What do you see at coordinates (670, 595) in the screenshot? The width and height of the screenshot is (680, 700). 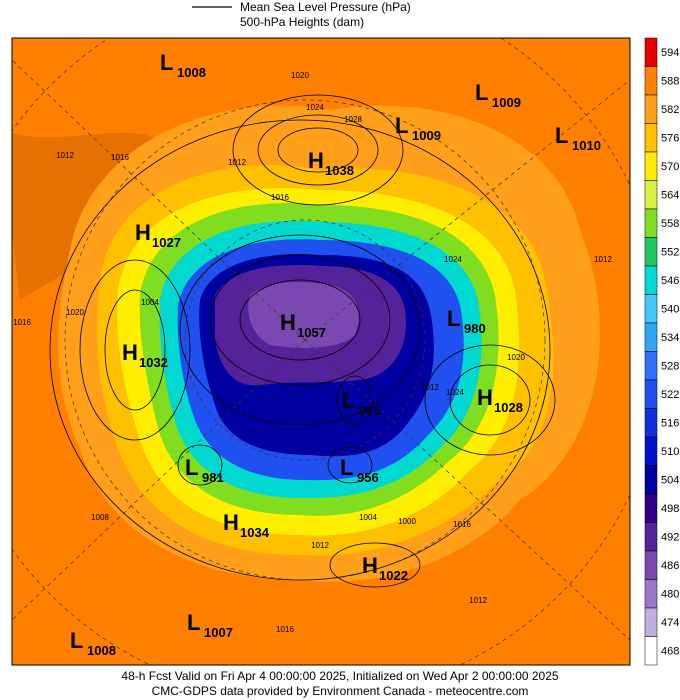 I see `colorbar-label: 480` at bounding box center [670, 595].